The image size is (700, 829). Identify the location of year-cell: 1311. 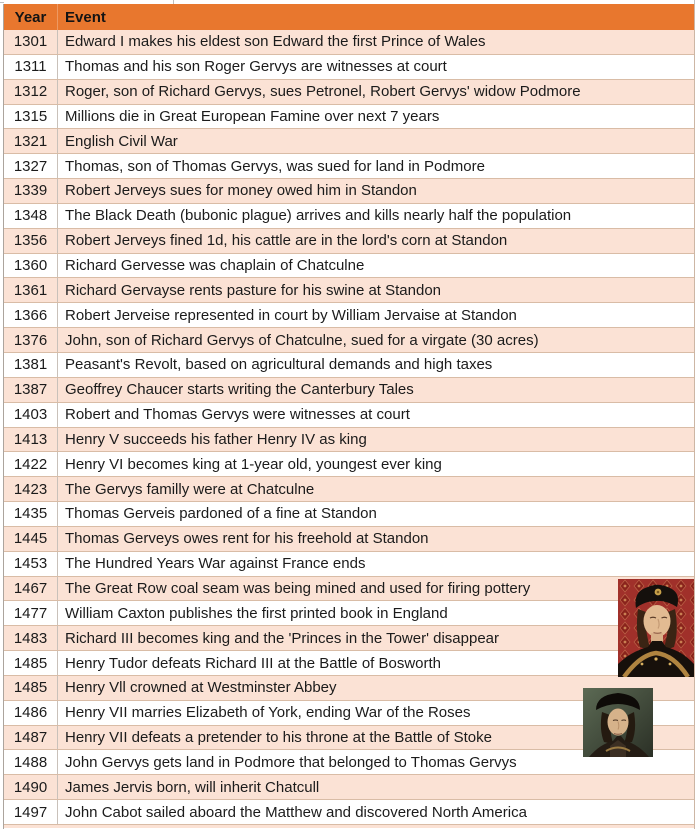
(31, 66).